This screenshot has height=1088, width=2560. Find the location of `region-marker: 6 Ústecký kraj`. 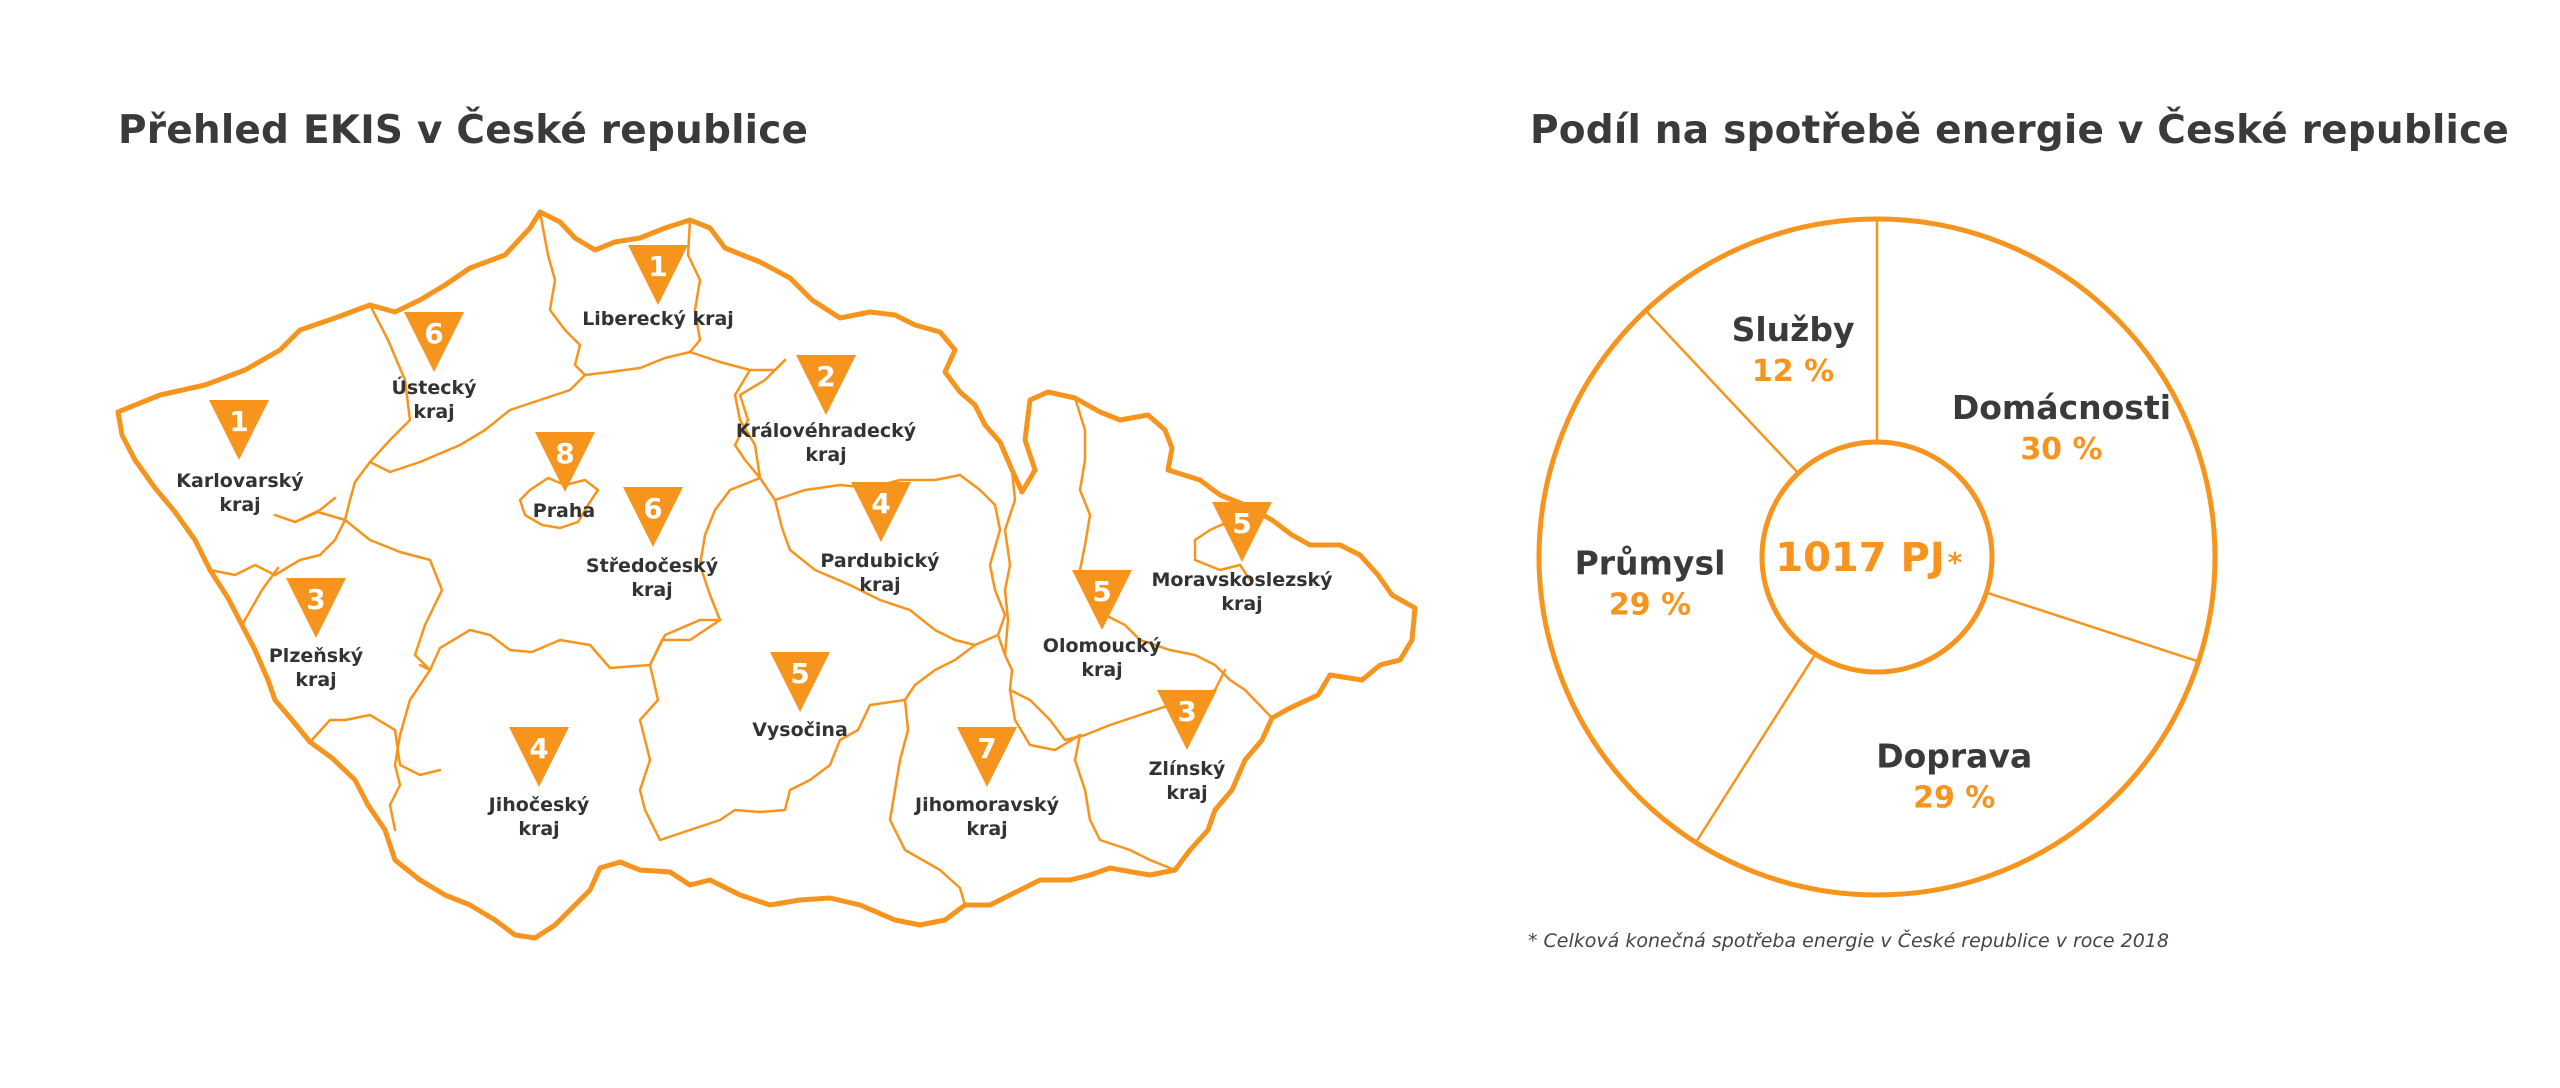

region-marker: 6 Ústecký kraj is located at coordinates (435, 367).